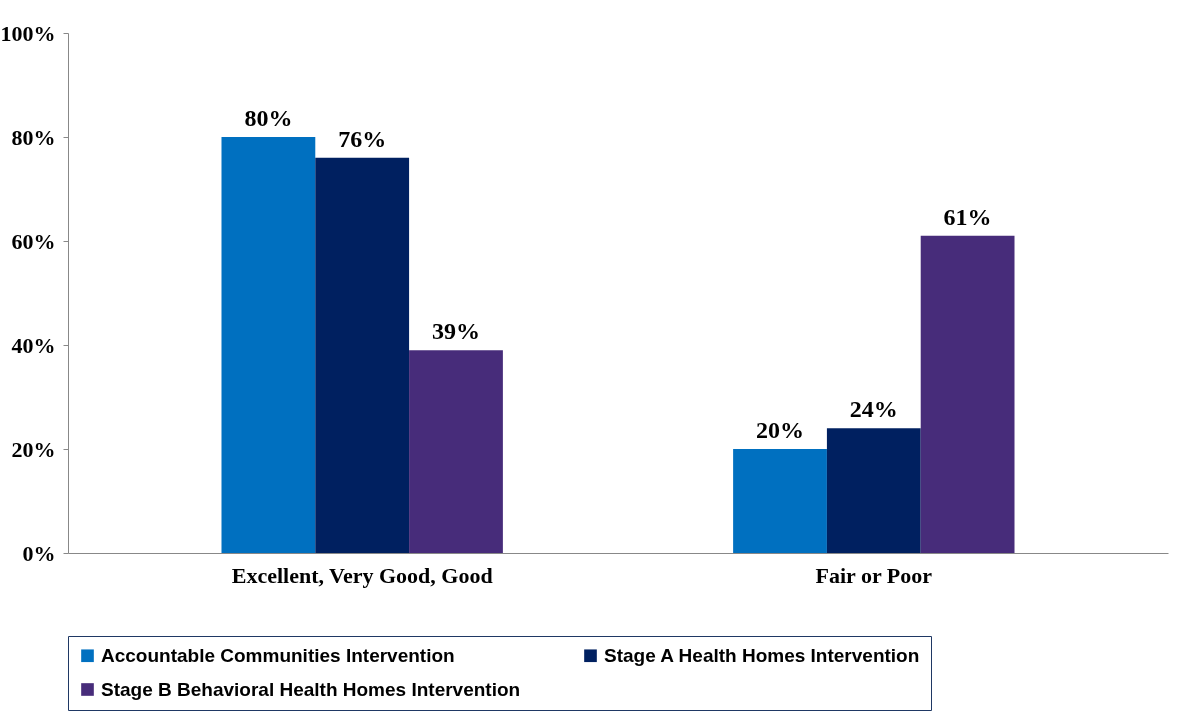 The width and height of the screenshot is (1202, 721). I want to click on data-label: 76%, so click(362, 138).